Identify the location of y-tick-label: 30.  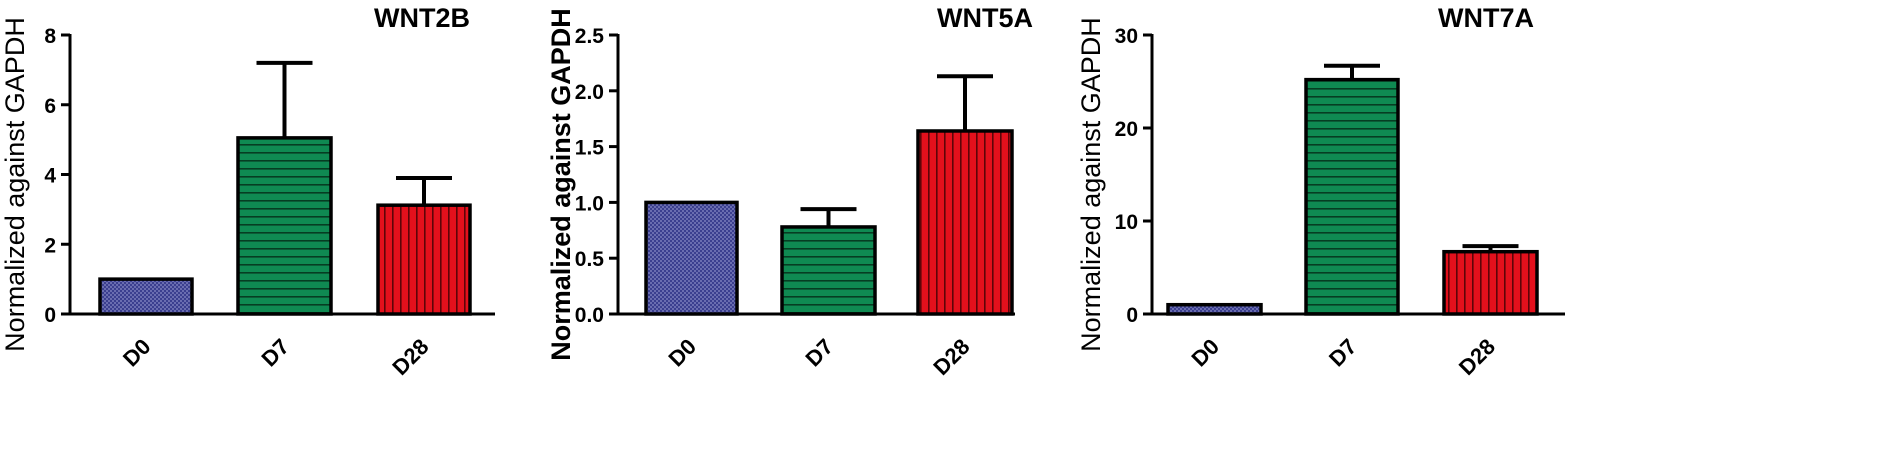
(1126, 36).